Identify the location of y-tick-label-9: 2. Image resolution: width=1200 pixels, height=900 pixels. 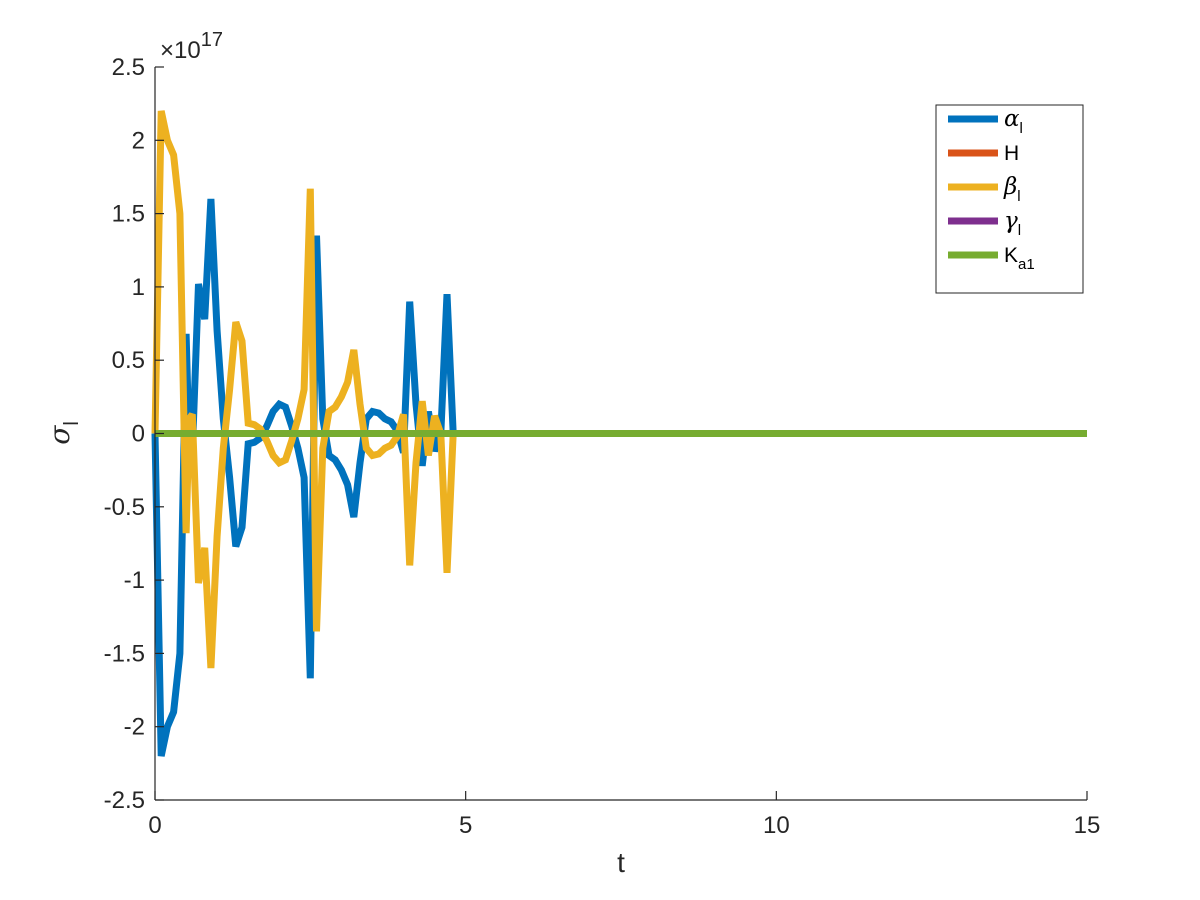
(138, 140).